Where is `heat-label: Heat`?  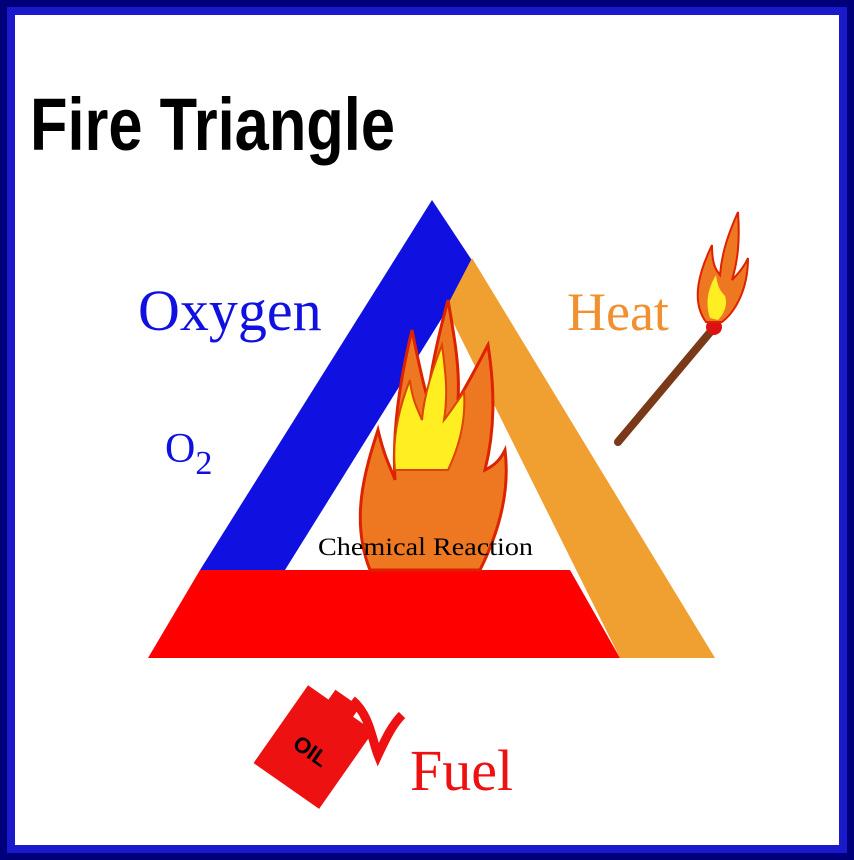 heat-label: Heat is located at coordinates (618, 312).